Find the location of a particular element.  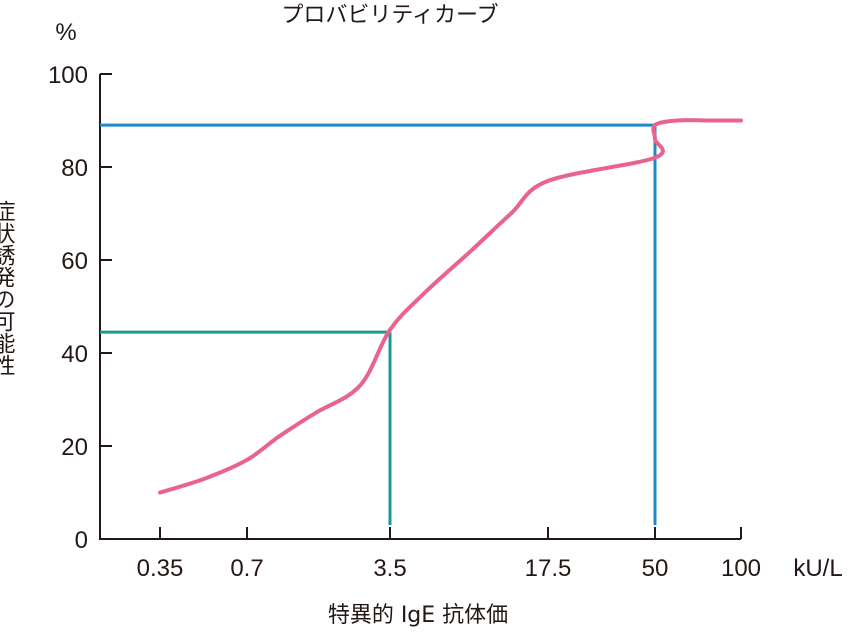

x-ticks: 0.35 0.7 3.5 17.5 50 100 is located at coordinates (449, 554).